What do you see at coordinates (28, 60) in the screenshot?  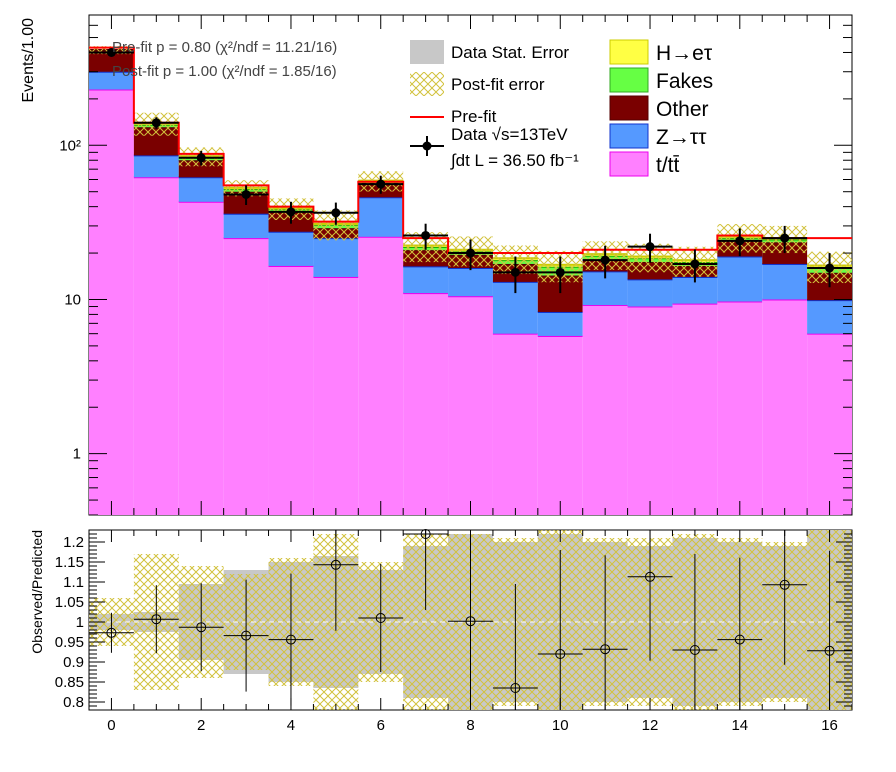 I see `top-y-axis-title: Events/1.00` at bounding box center [28, 60].